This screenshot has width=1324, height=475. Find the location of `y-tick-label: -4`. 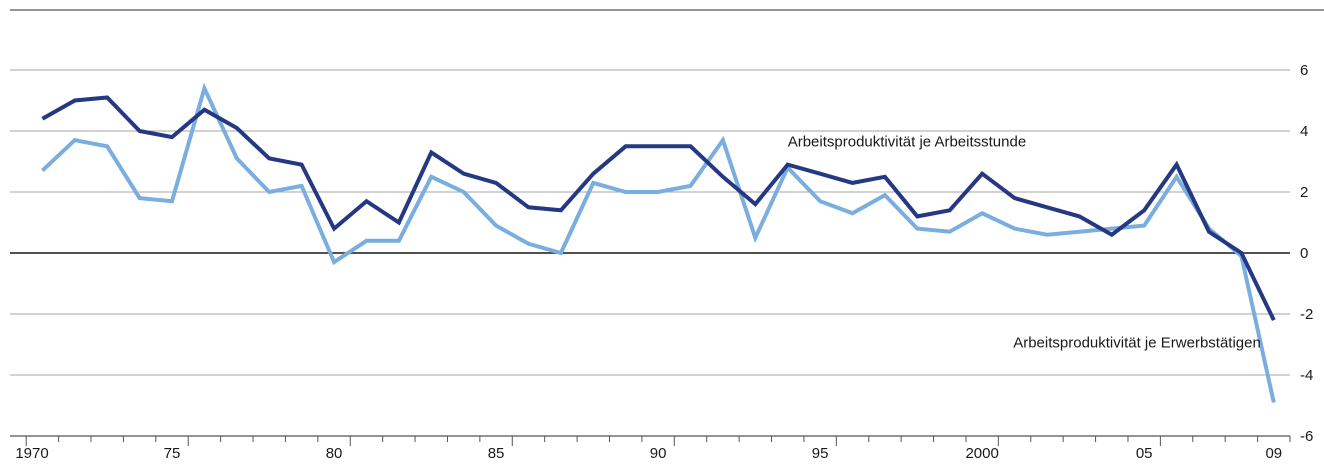

y-tick-label: -4 is located at coordinates (1306, 375).